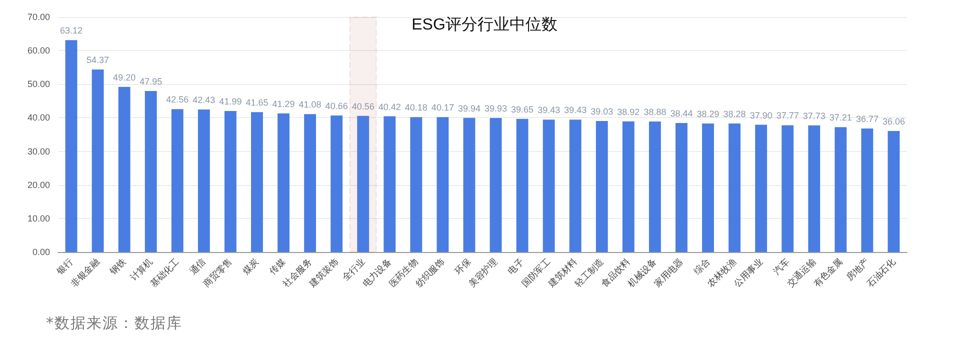 The width and height of the screenshot is (969, 352). I want to click on data-label: 37.90, so click(761, 115).